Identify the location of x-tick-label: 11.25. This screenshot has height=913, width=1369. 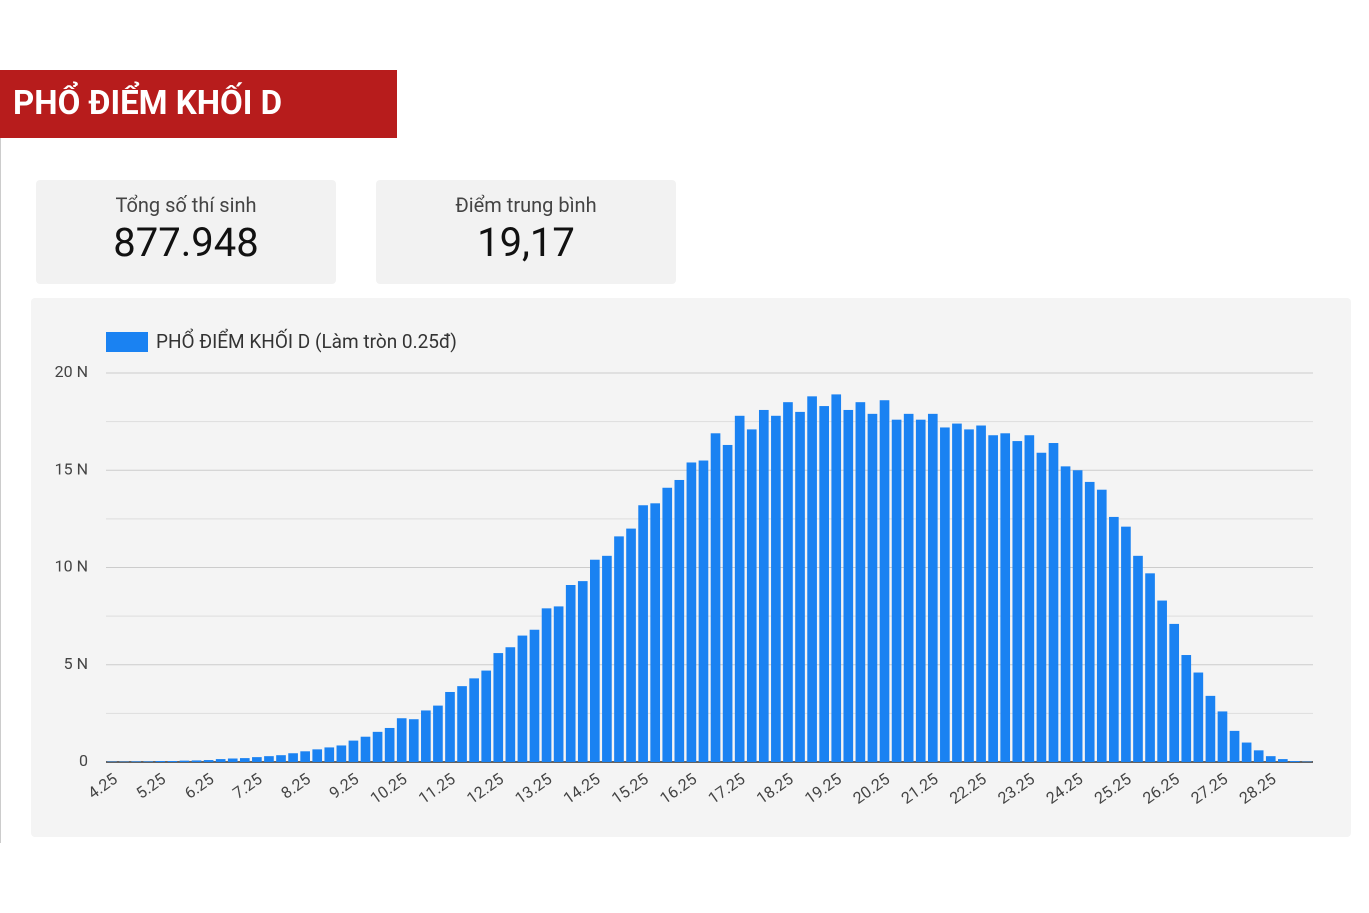
(437, 788).